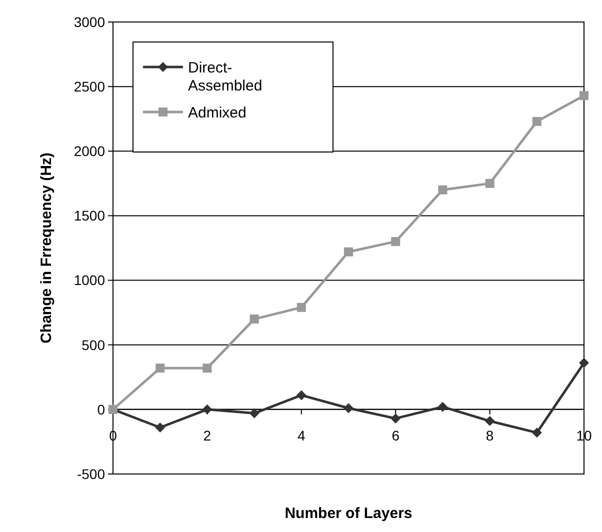  What do you see at coordinates (225, 76) in the screenshot?
I see `legend-label: Direct-Assembled` at bounding box center [225, 76].